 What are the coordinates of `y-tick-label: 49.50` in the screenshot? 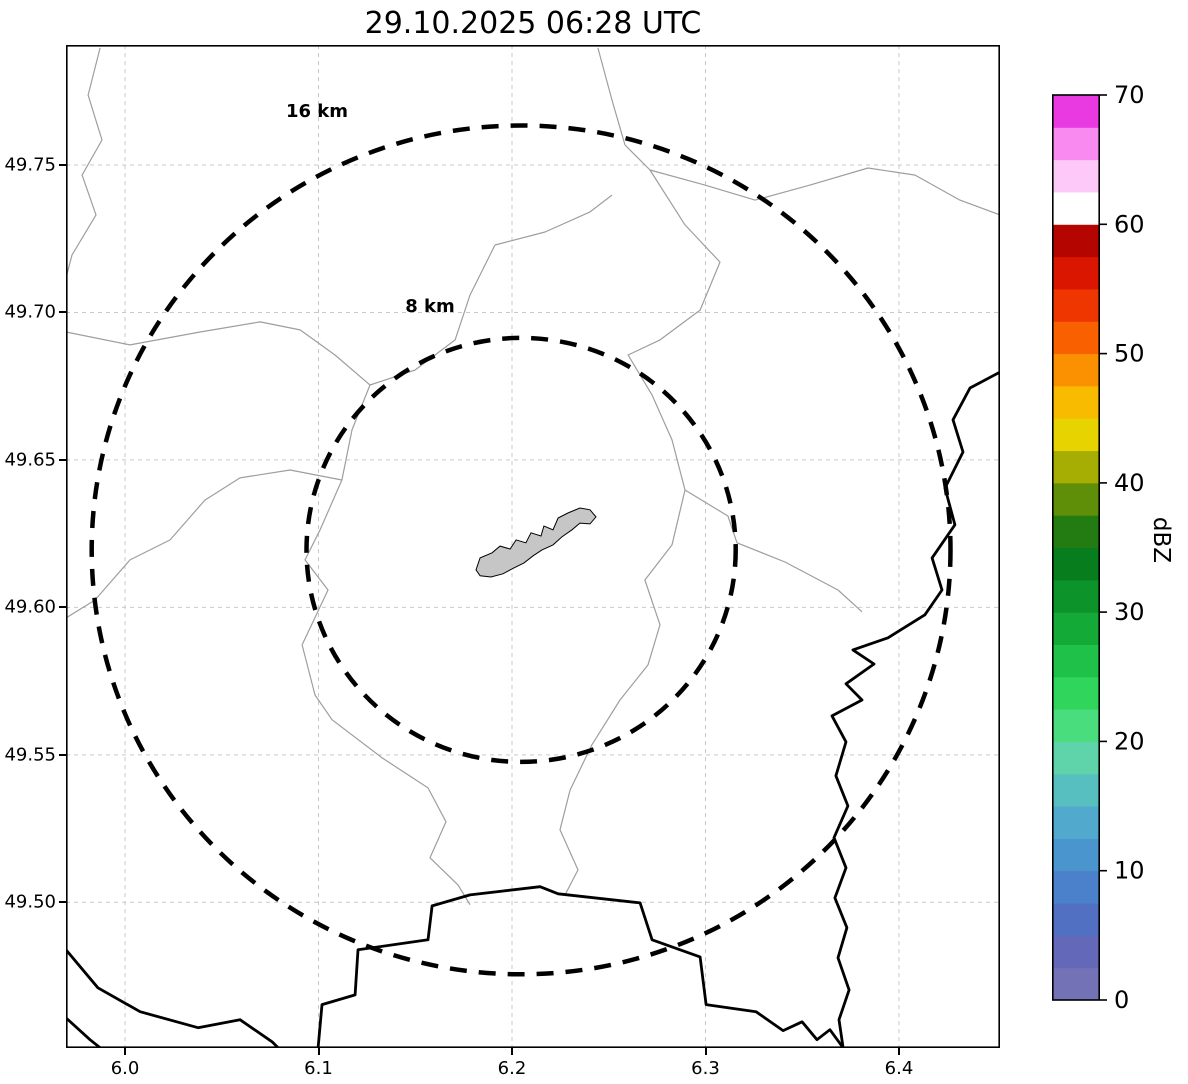 It's located at (30, 902).